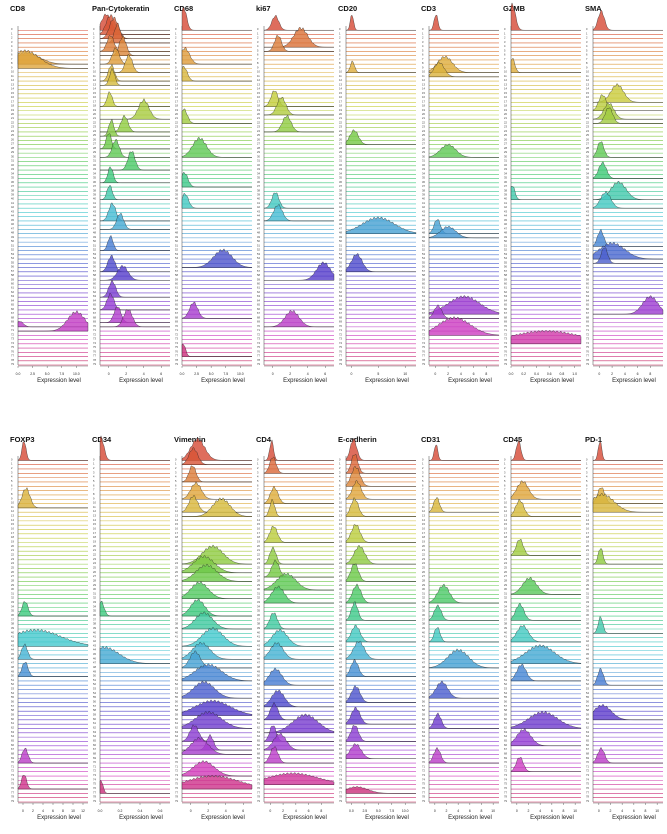 Image resolution: width=667 pixels, height=834 pixels. What do you see at coordinates (176, 38) in the screenshot?
I see `cluster-label: 2` at bounding box center [176, 38].